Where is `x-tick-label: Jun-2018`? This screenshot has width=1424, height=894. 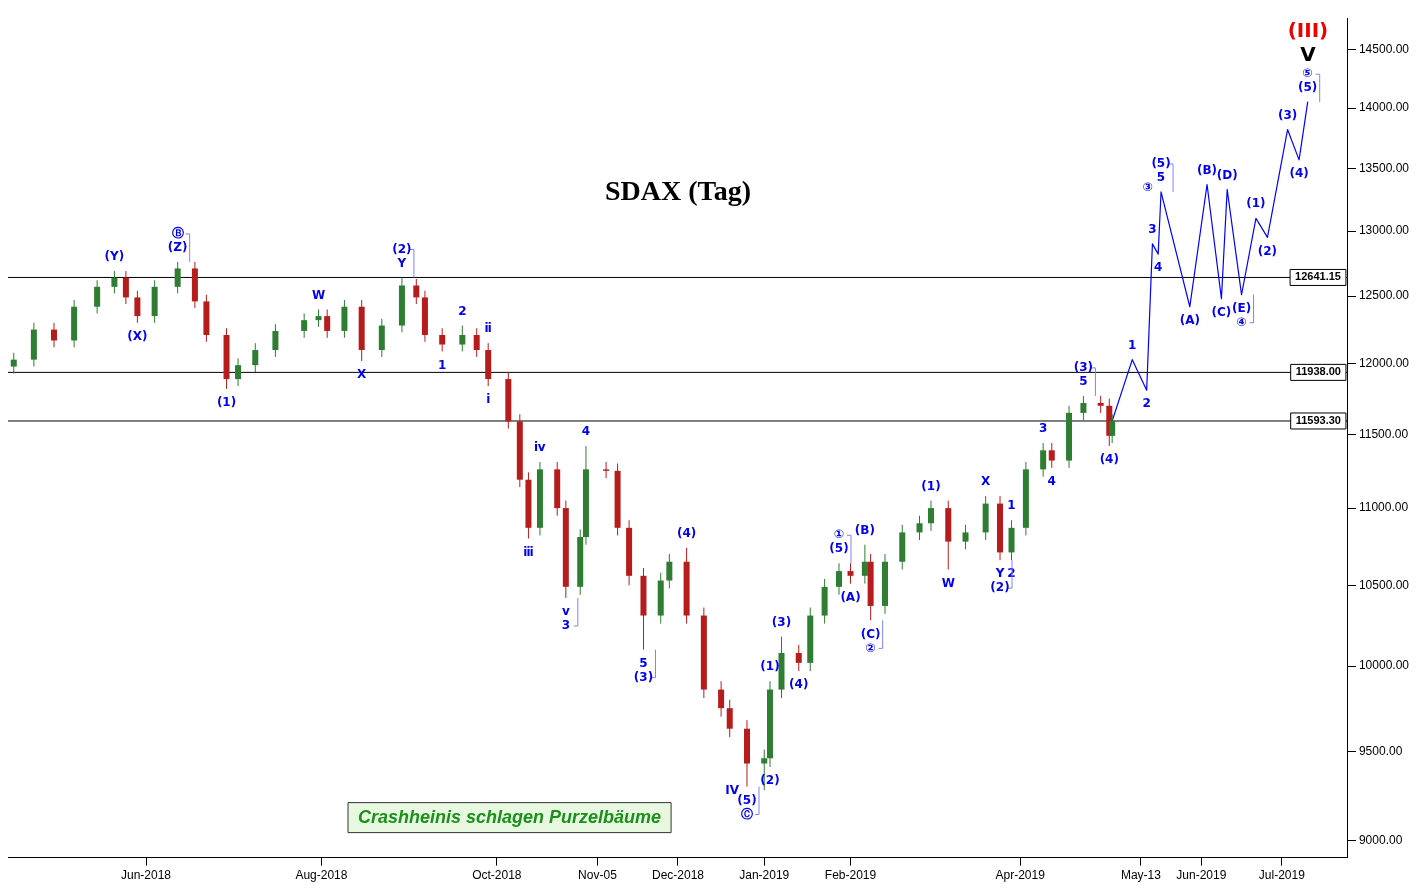 x-tick-label: Jun-2018 is located at coordinates (146, 875).